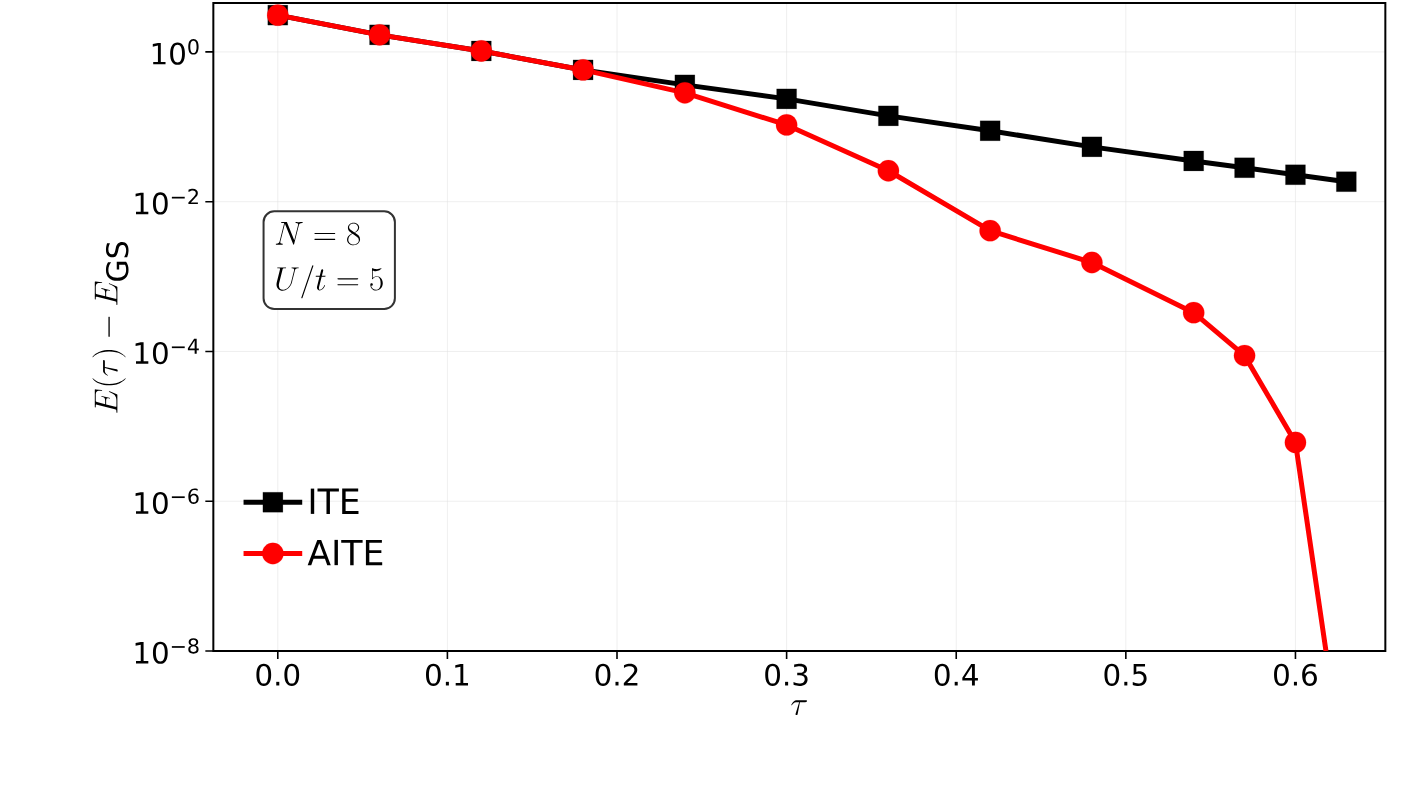  Describe the element at coordinates (166, 201) in the screenshot. I see `y-tick-label: 10$^{−2}$` at that location.